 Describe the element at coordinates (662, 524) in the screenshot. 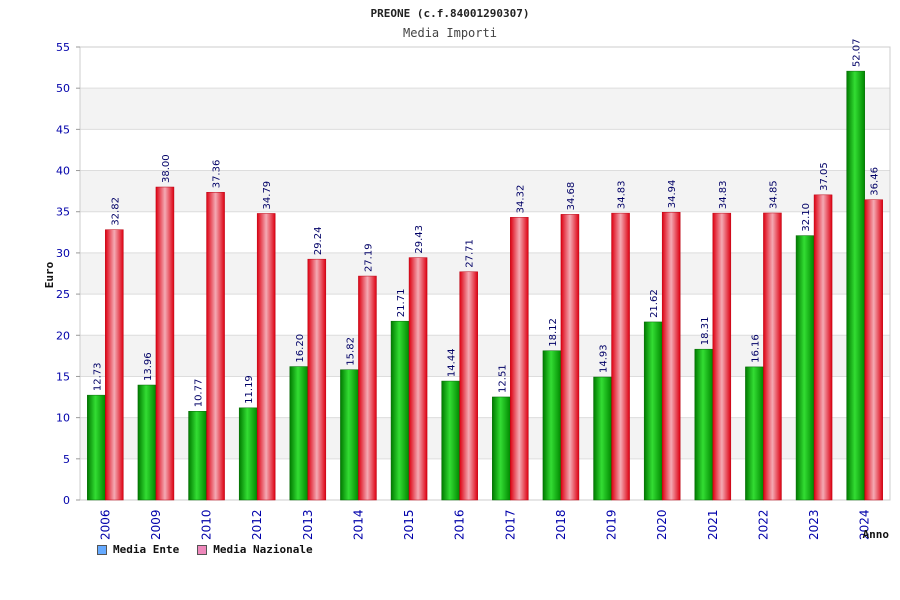

I see `x-tick-label: 2020` at that location.